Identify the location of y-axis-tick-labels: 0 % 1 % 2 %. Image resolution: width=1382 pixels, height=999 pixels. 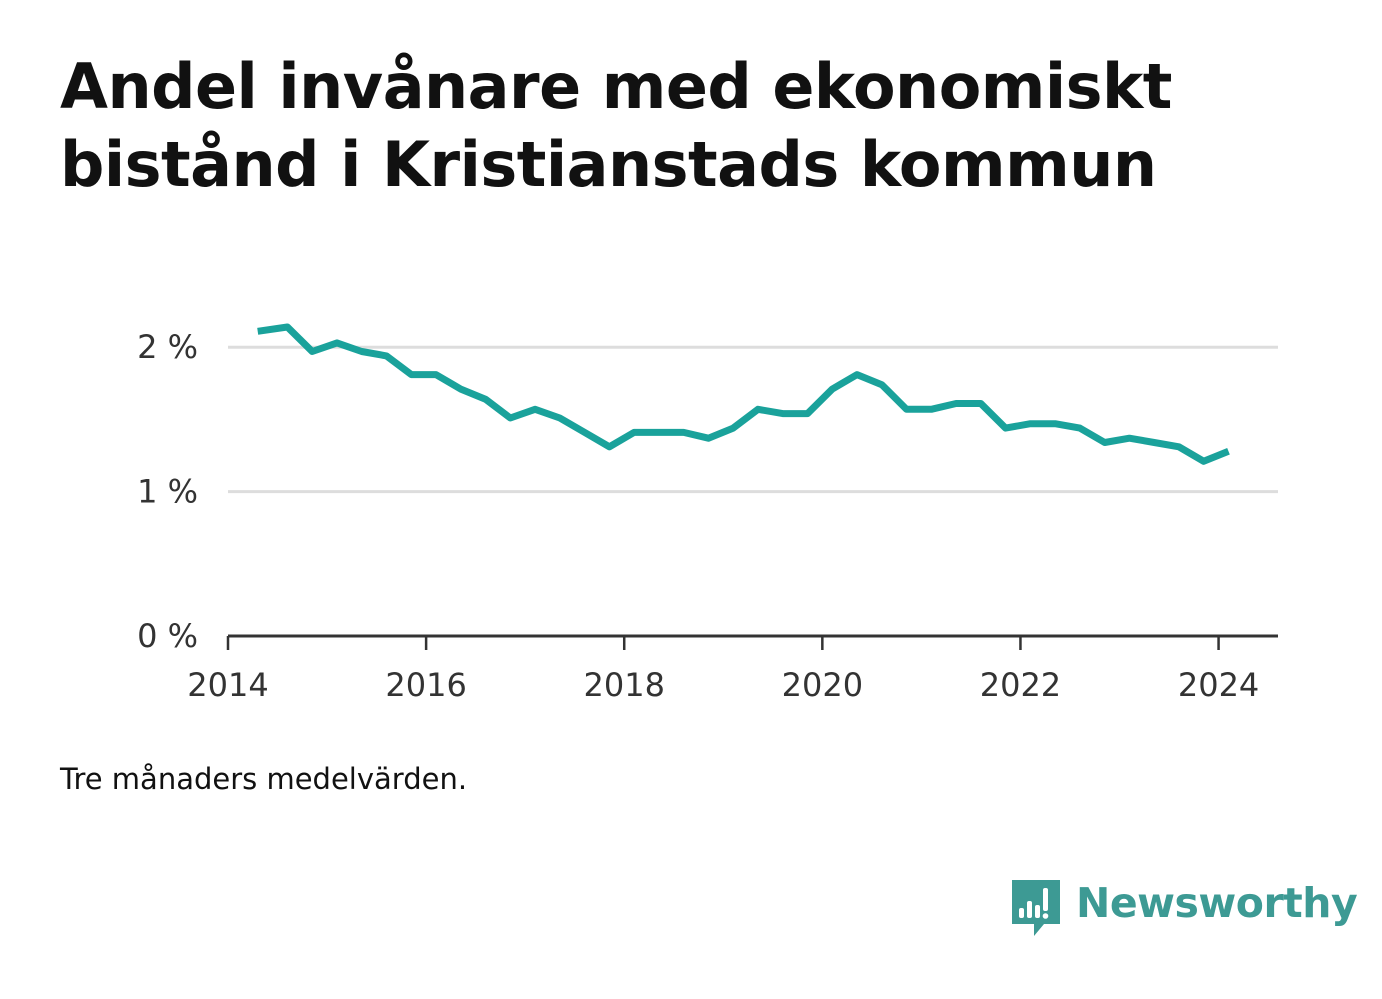
(167, 491).